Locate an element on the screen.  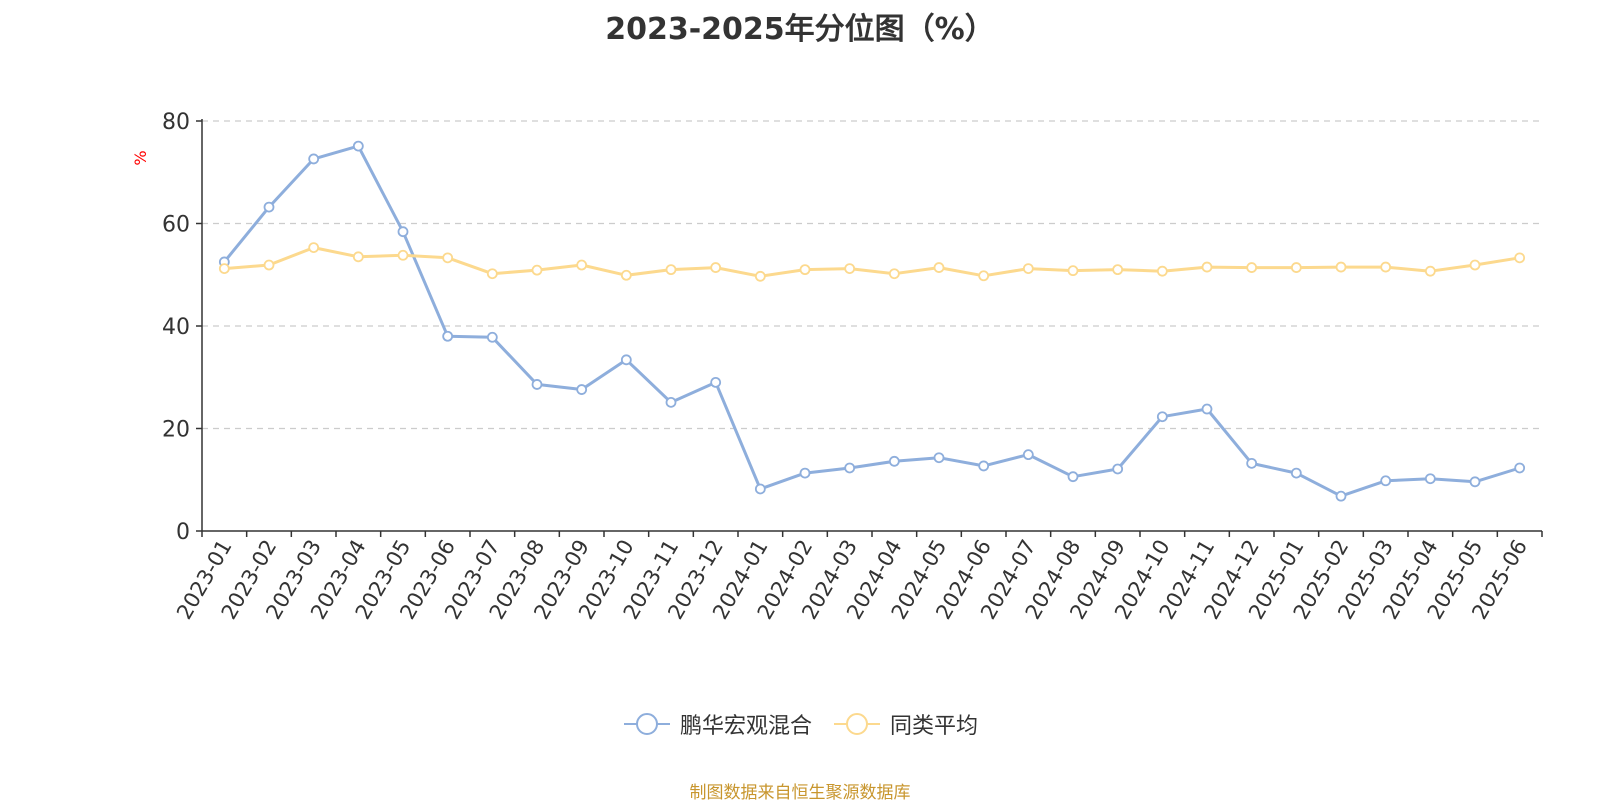
y-tick-label: 0 is located at coordinates (183, 532).